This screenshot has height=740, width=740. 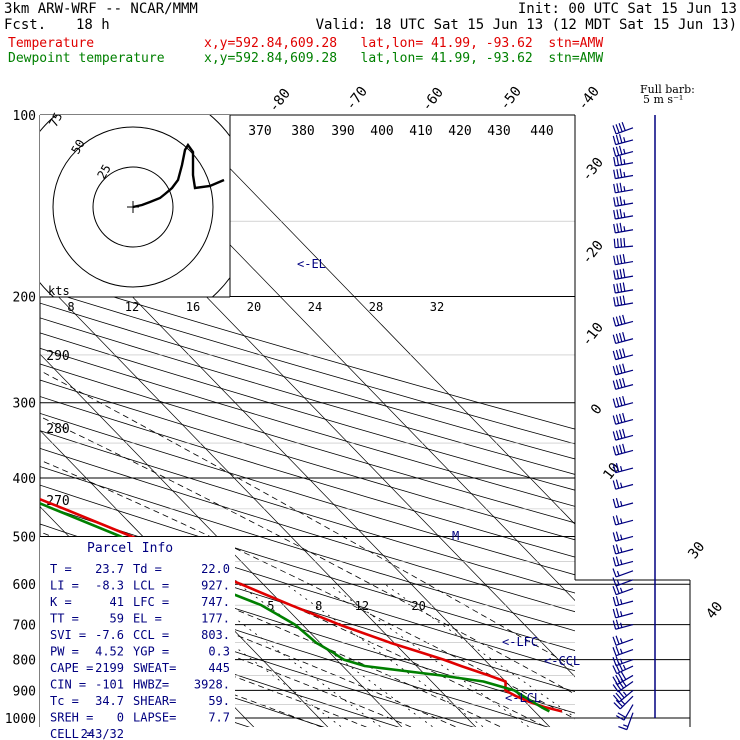 What do you see at coordinates (362, 606) in the screenshot?
I see `mixing-ratio-label: 12` at bounding box center [362, 606].